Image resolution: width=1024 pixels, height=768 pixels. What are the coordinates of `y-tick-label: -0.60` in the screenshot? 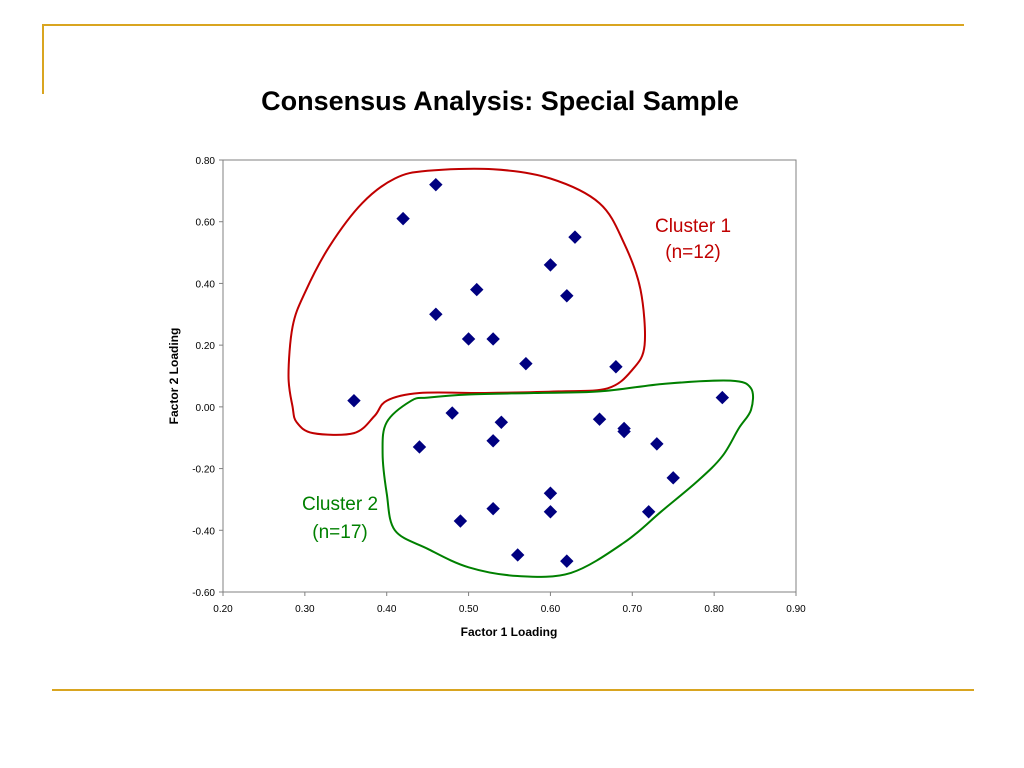 It's located at (203, 593).